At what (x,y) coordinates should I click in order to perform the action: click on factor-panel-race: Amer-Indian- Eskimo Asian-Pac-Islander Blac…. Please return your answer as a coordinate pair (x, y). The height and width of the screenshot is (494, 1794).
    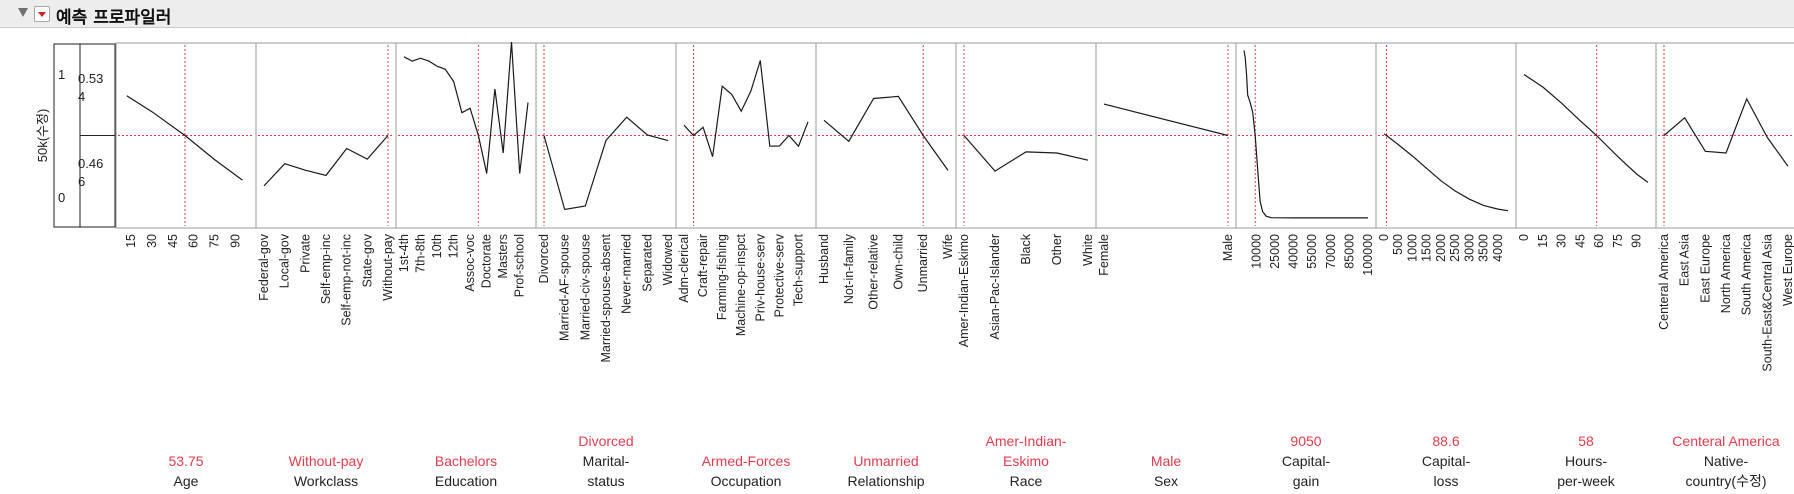
    Looking at the image, I should click on (1026, 265).